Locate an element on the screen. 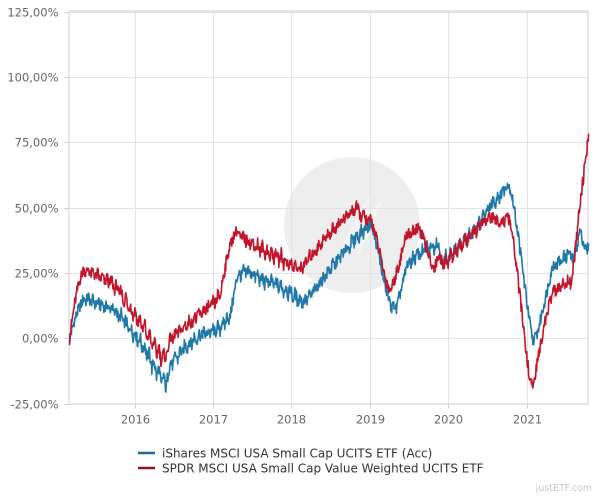 Image resolution: width=600 pixels, height=500 pixels. ytick-label: 25,00% is located at coordinates (37, 274).